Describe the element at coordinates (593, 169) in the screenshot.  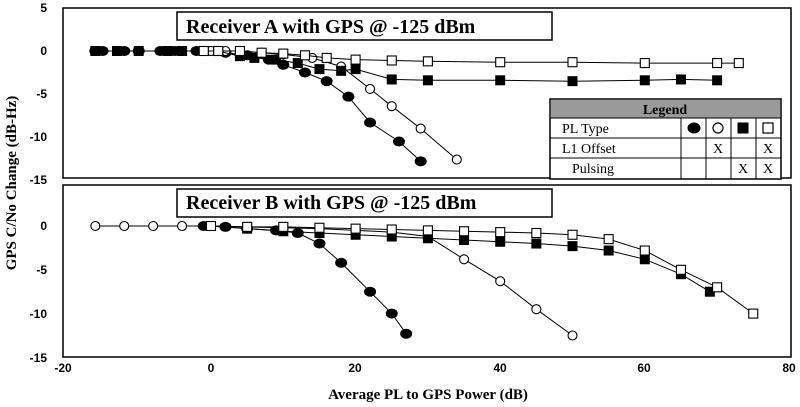
I see `legend-row-label: Pulsing` at that location.